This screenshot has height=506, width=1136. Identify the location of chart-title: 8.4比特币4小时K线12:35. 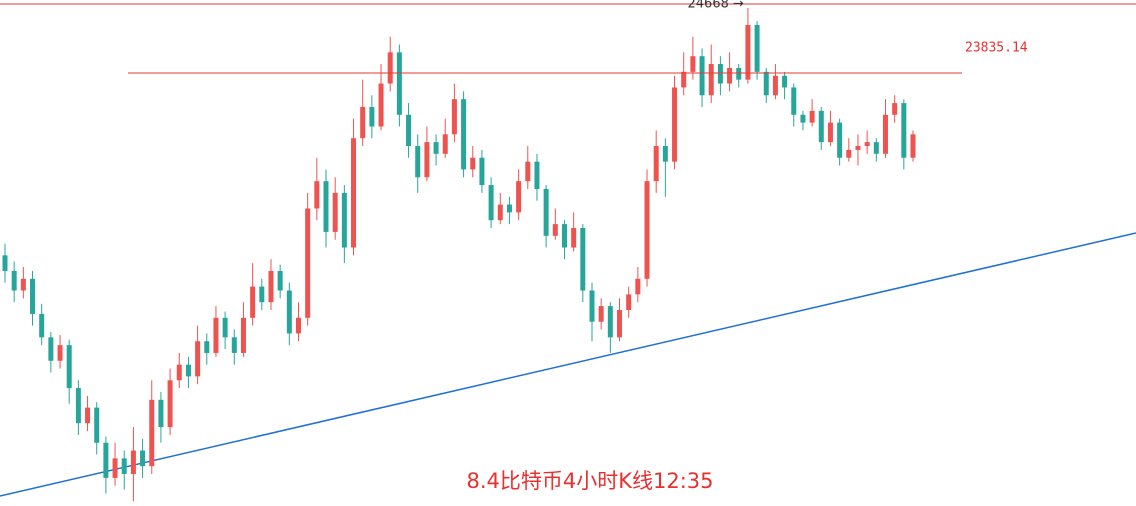
(589, 481).